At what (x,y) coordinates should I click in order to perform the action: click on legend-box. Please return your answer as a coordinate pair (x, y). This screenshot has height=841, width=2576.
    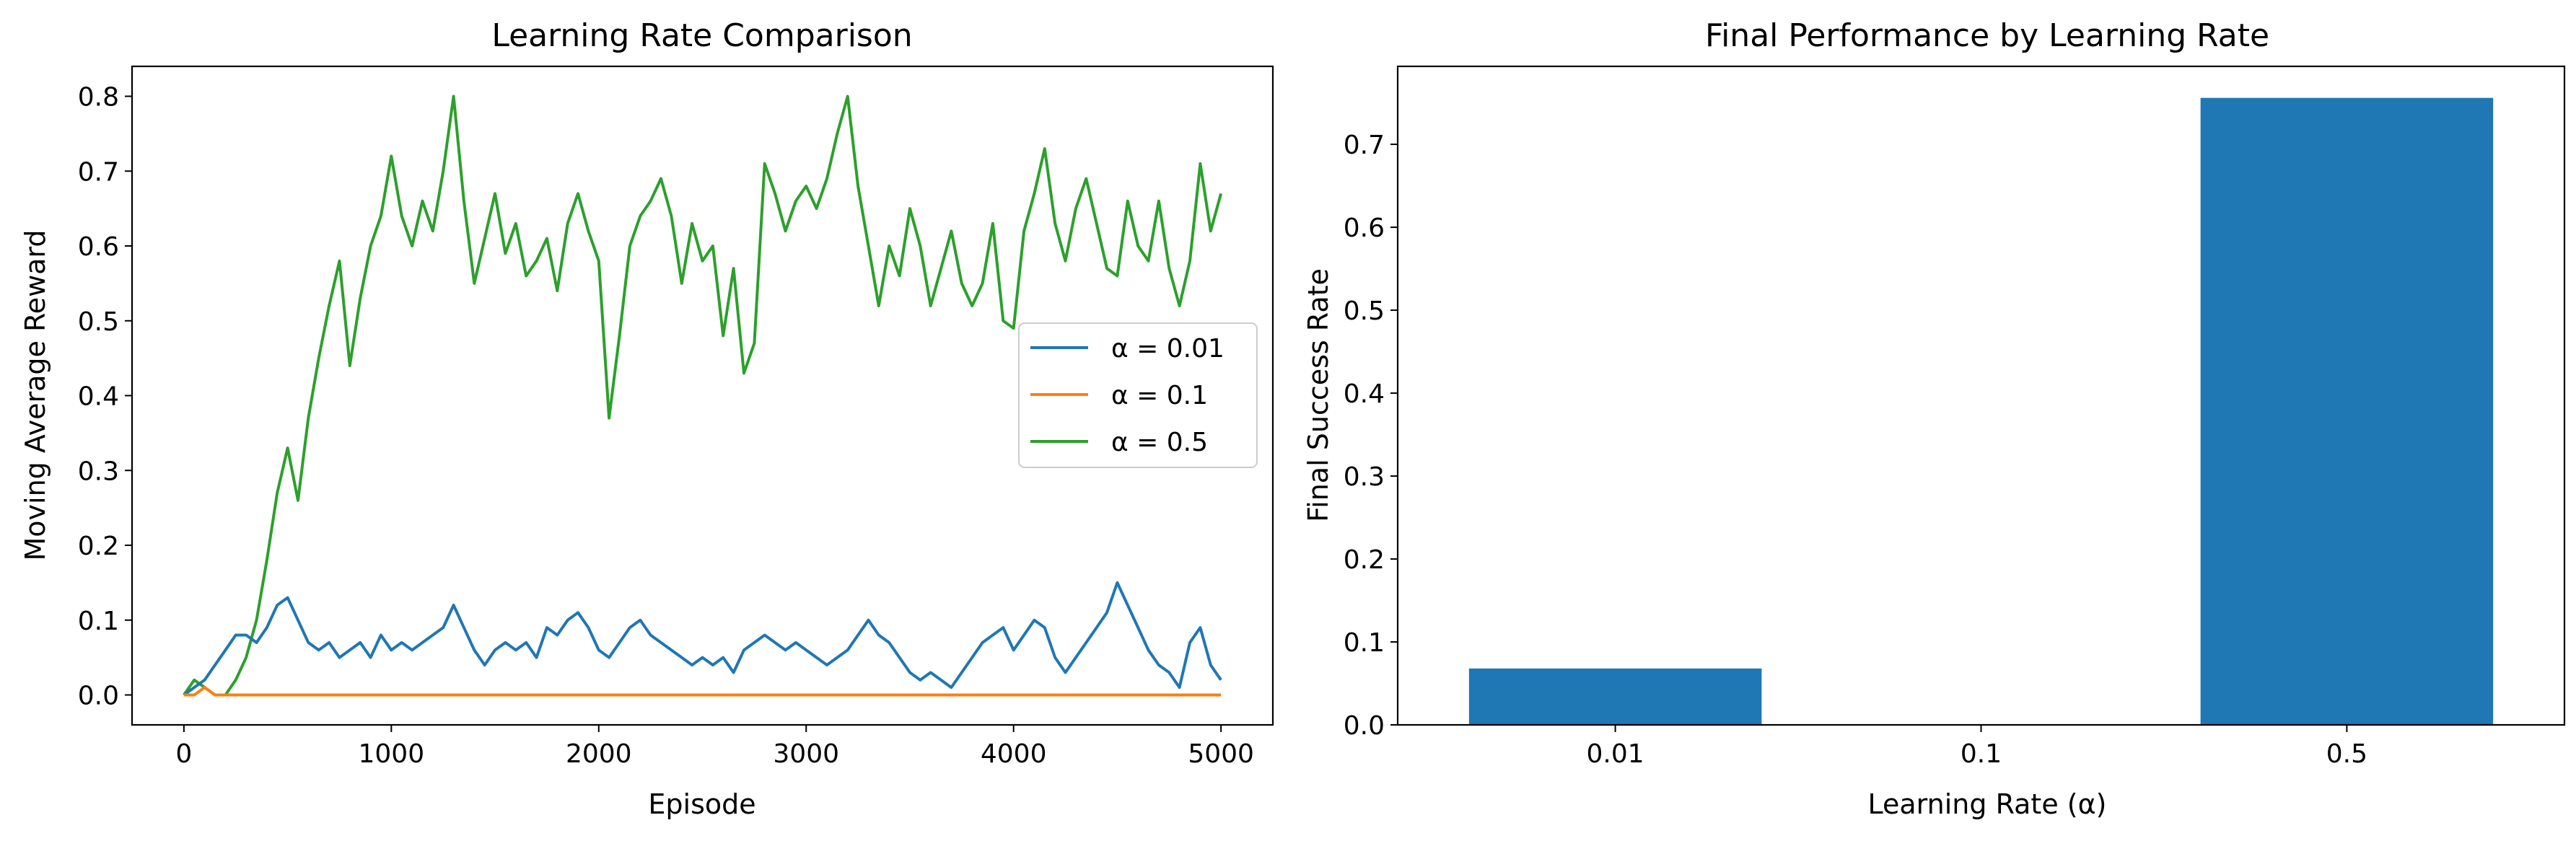
    Looking at the image, I should click on (1138, 395).